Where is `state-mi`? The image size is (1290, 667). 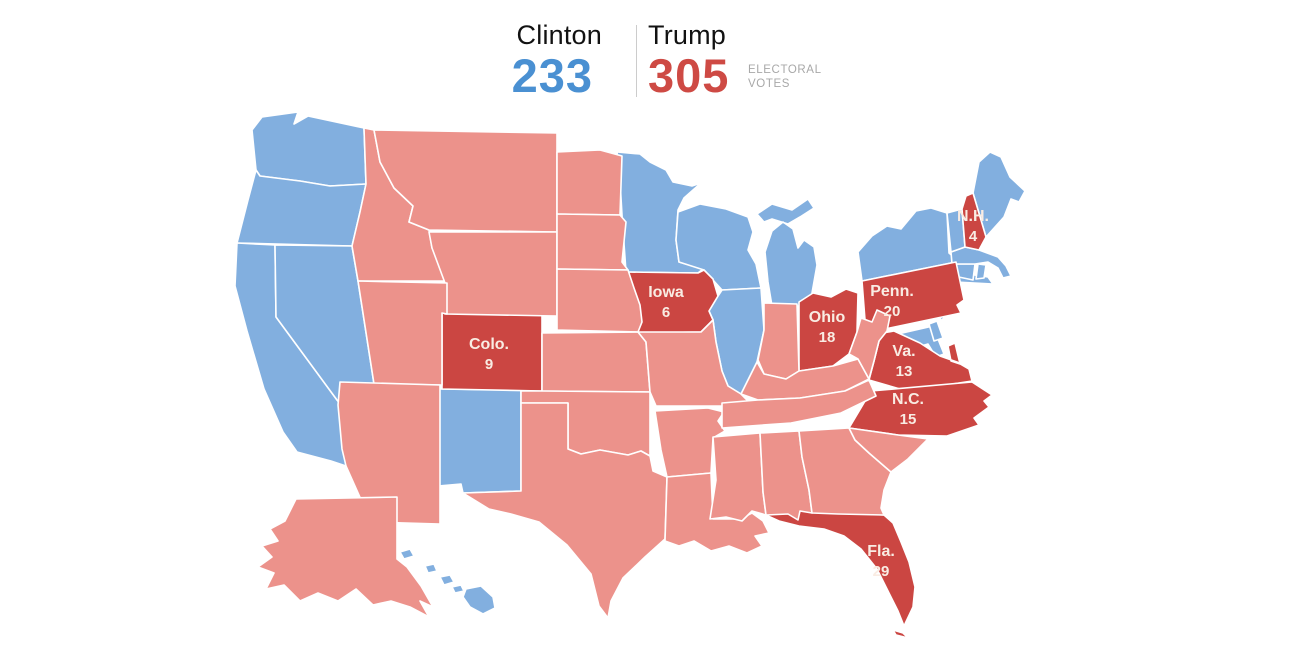 state-mi is located at coordinates (787, 252).